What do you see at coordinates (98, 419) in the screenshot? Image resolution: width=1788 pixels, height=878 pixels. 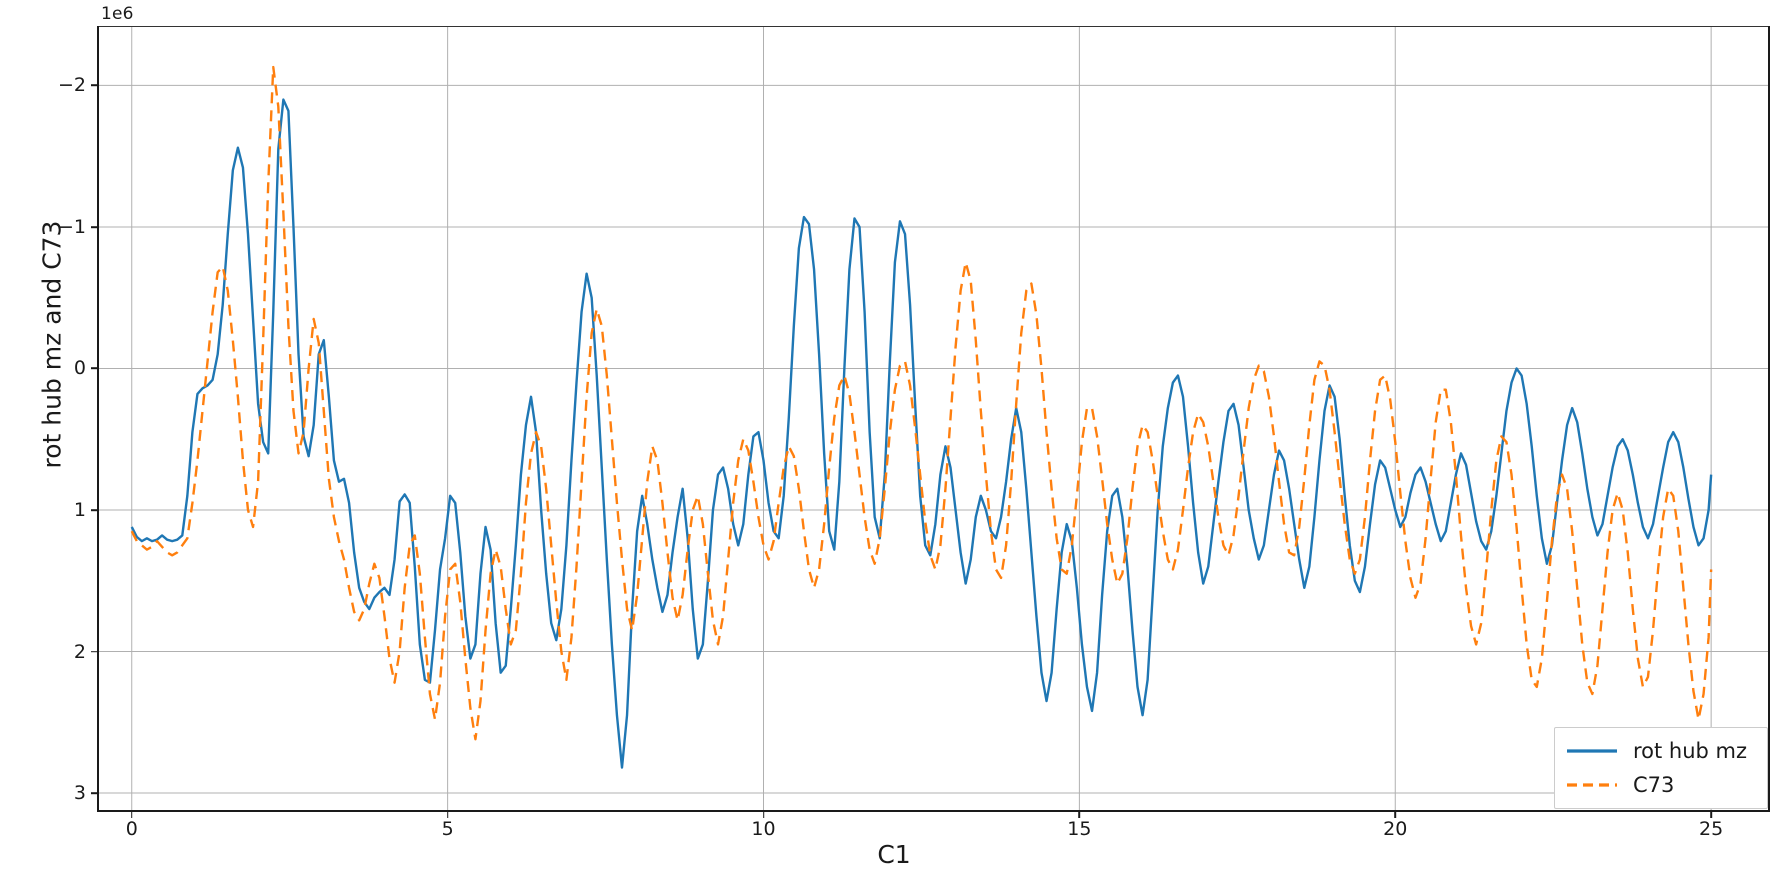 I see `axis-spine-left` at bounding box center [98, 419].